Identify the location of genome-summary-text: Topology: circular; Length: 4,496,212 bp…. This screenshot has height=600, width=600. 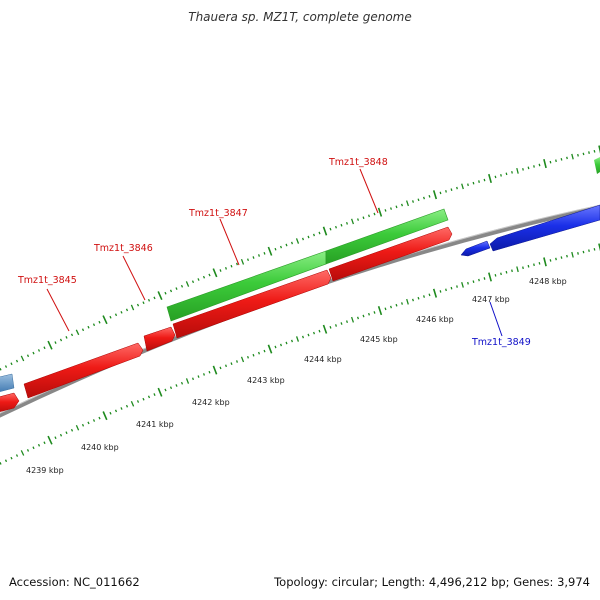
(432, 582).